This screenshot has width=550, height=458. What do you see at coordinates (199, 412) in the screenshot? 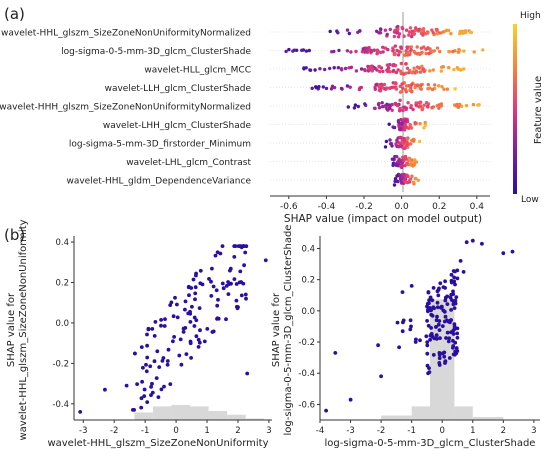
I see `histogram-bars` at bounding box center [199, 412].